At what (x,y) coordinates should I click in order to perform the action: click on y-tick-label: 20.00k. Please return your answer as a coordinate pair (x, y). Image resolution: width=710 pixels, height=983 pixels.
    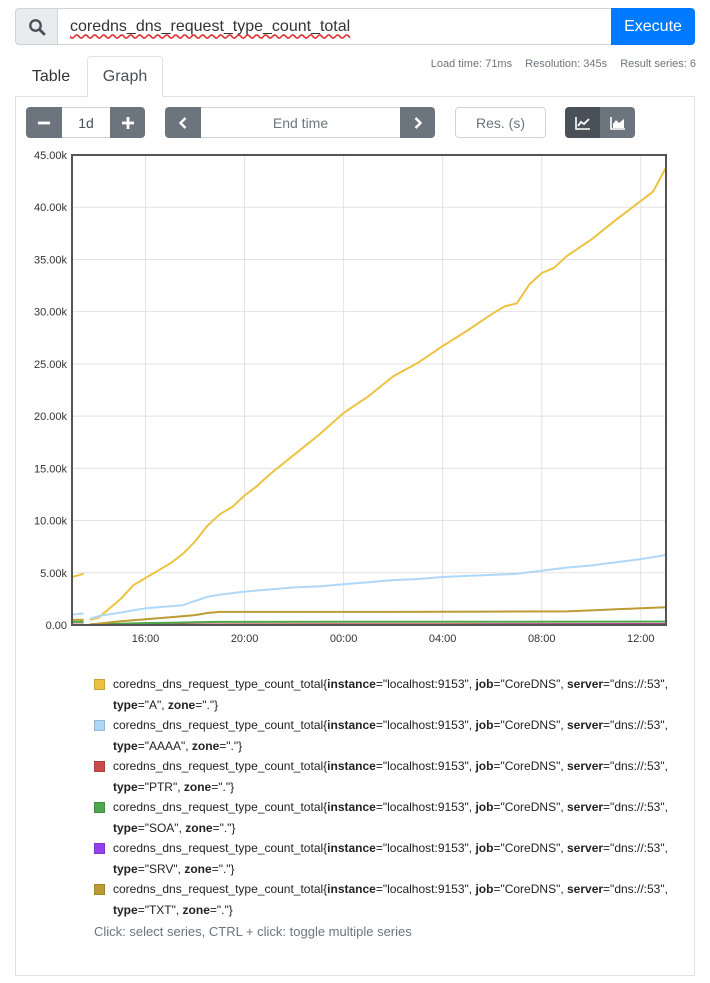
    Looking at the image, I should click on (51, 417).